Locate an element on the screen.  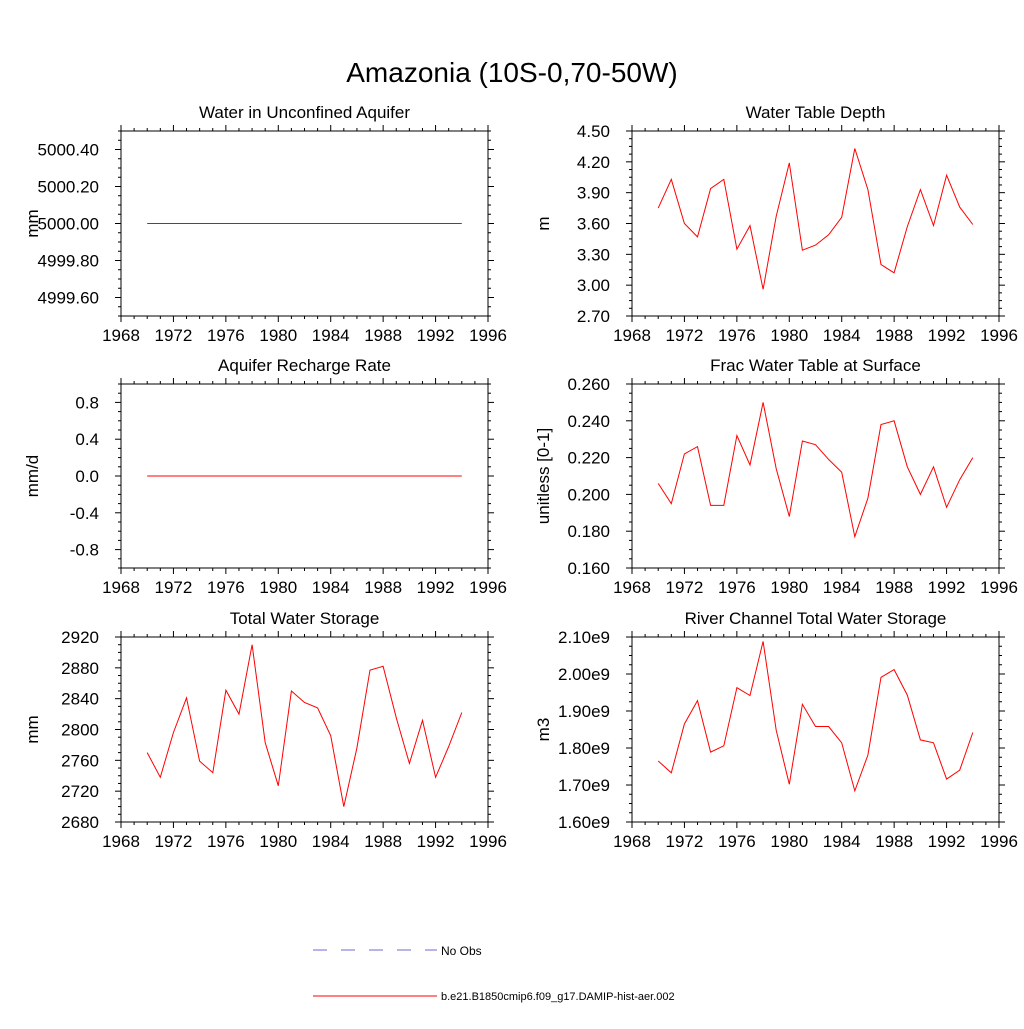
y-tick-label: 3.00 is located at coordinates (593, 285).